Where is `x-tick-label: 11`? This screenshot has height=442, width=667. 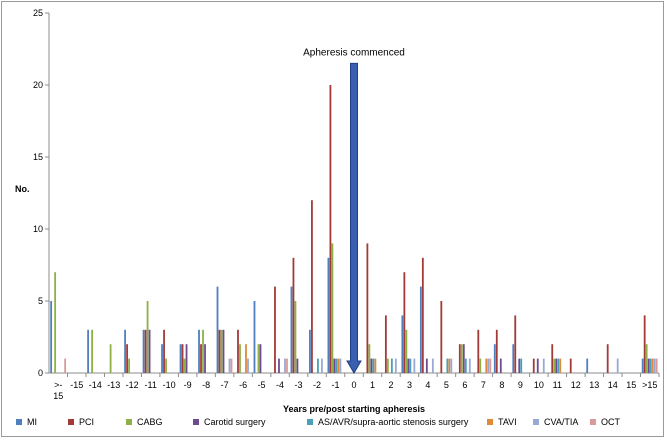
x-tick-label: 11 is located at coordinates (557, 385).